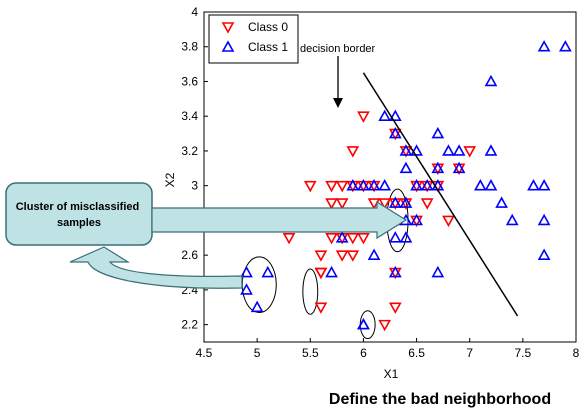 This screenshot has height=412, width=579. I want to click on decision-border-label: decision border, so click(338, 49).